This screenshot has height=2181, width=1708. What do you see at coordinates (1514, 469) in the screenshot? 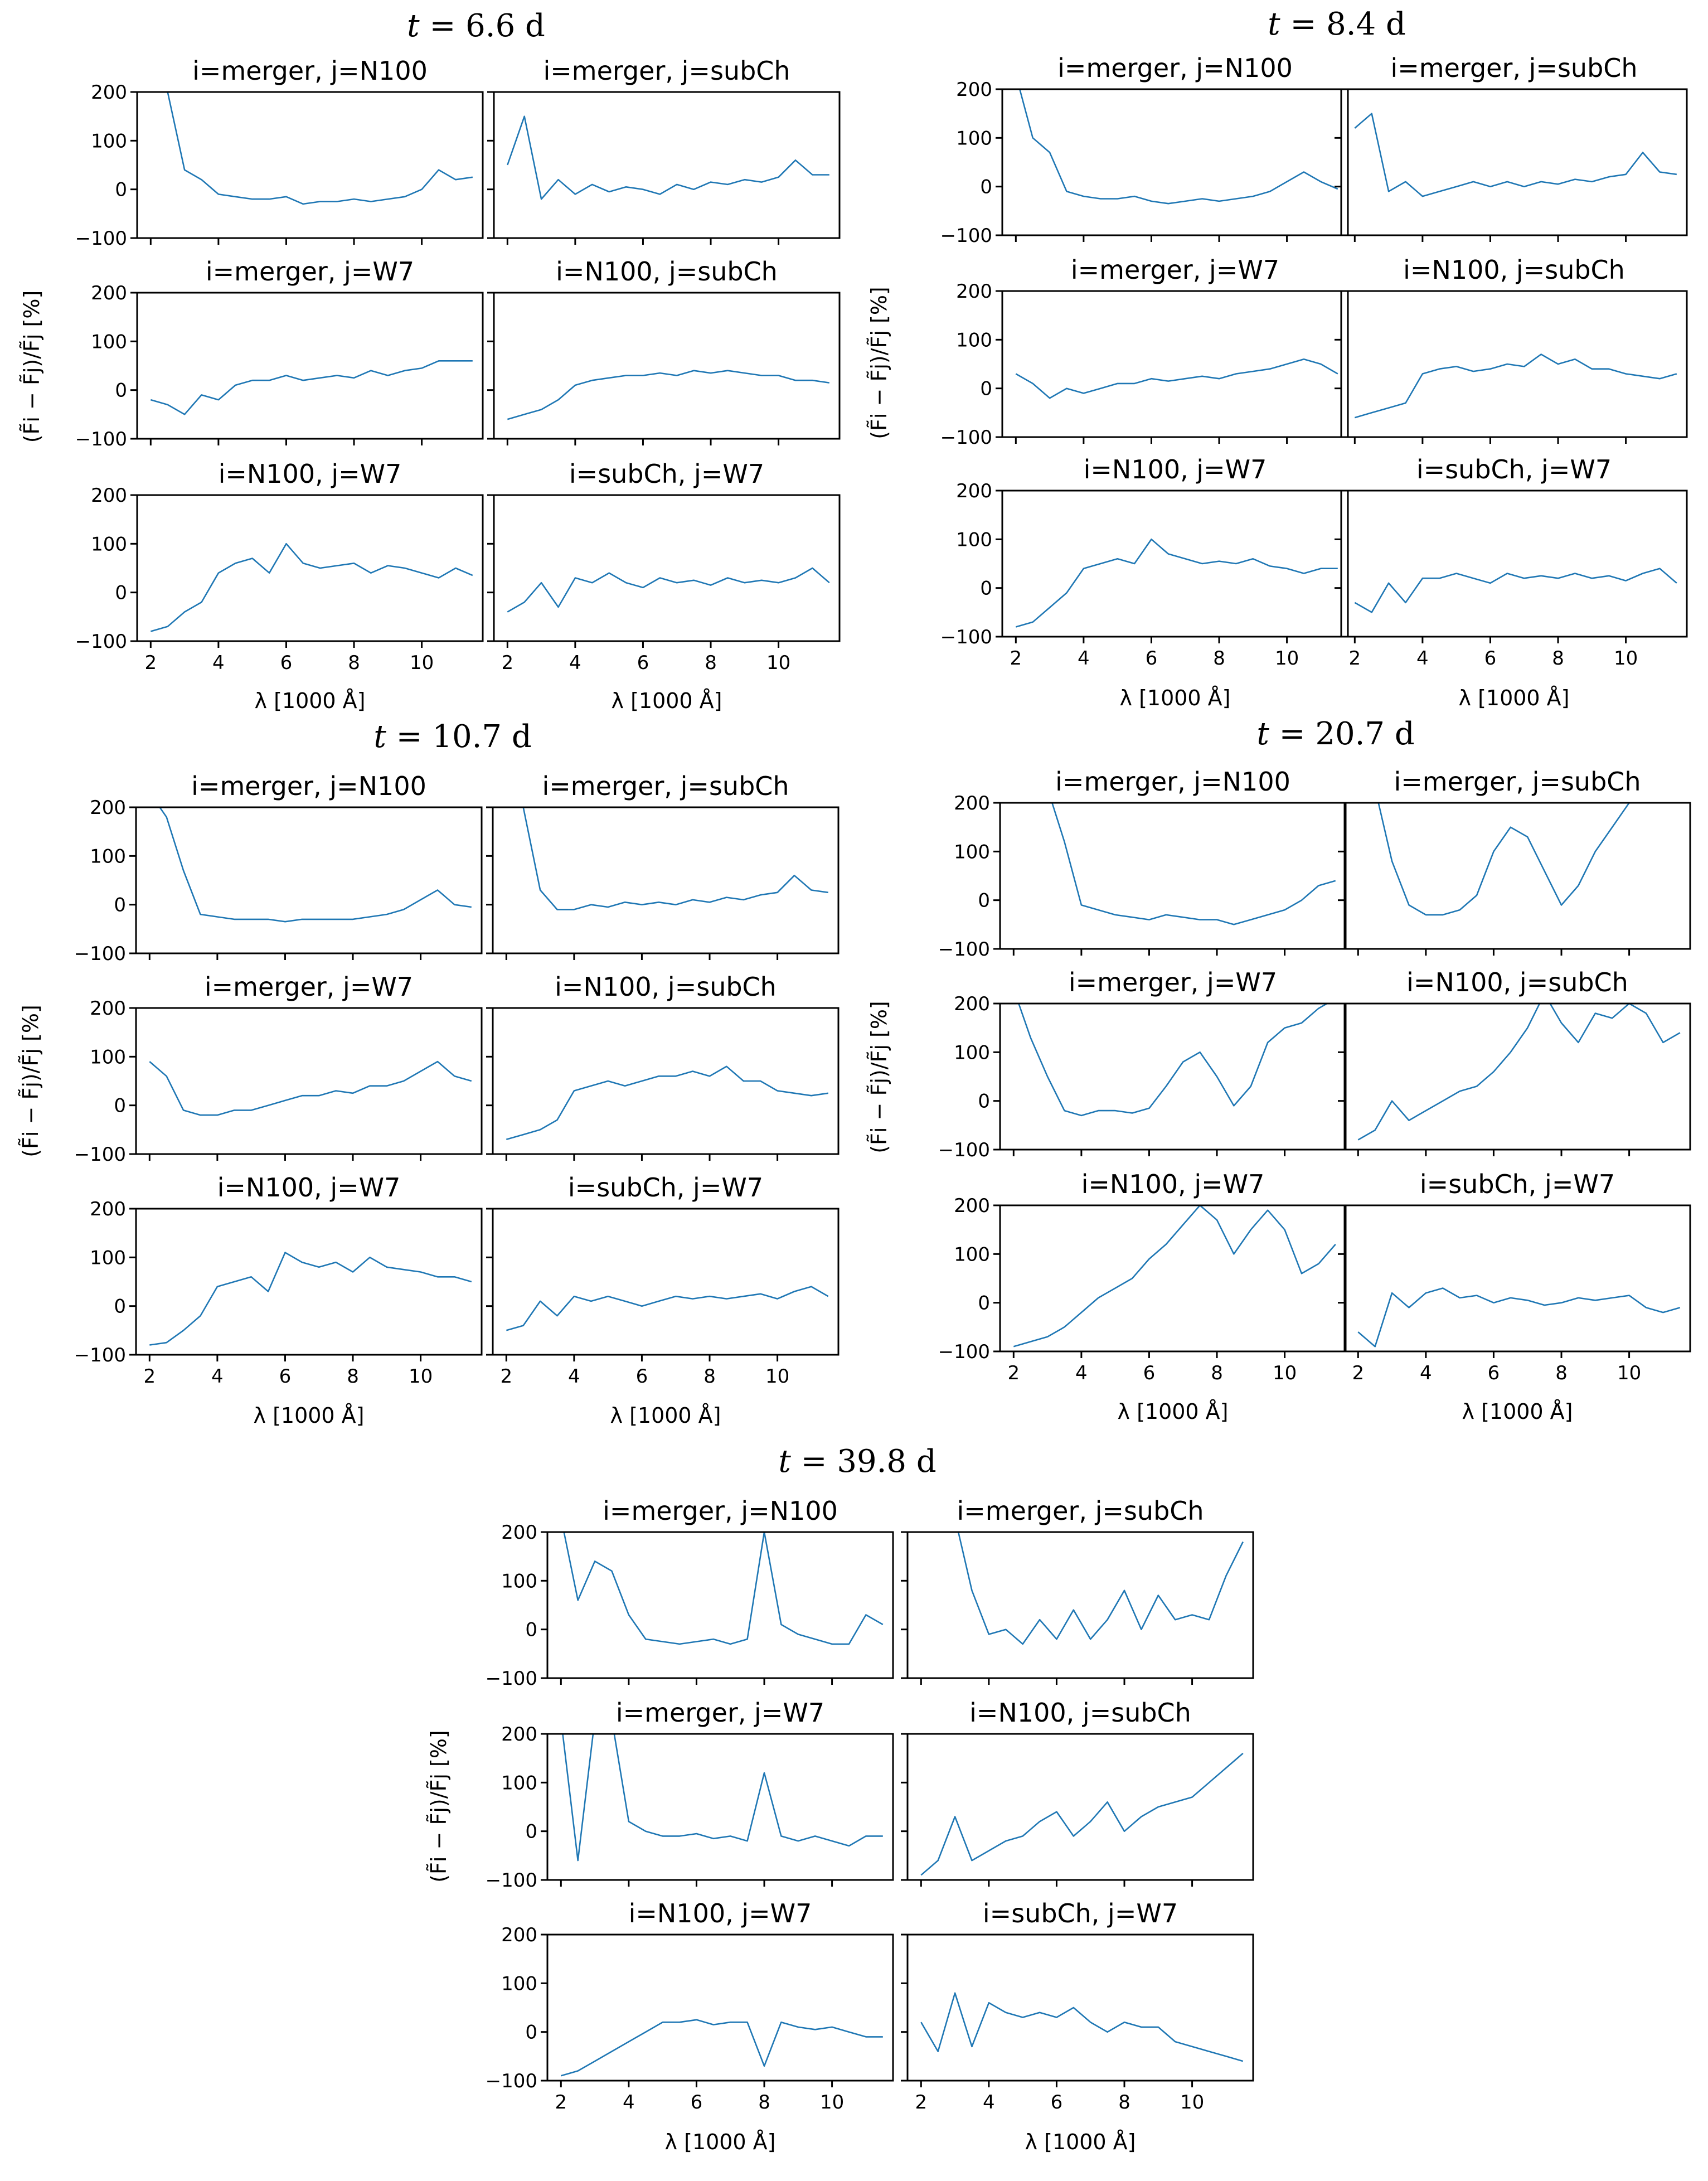
I see `panel-title: i=subCh, j=W7` at bounding box center [1514, 469].